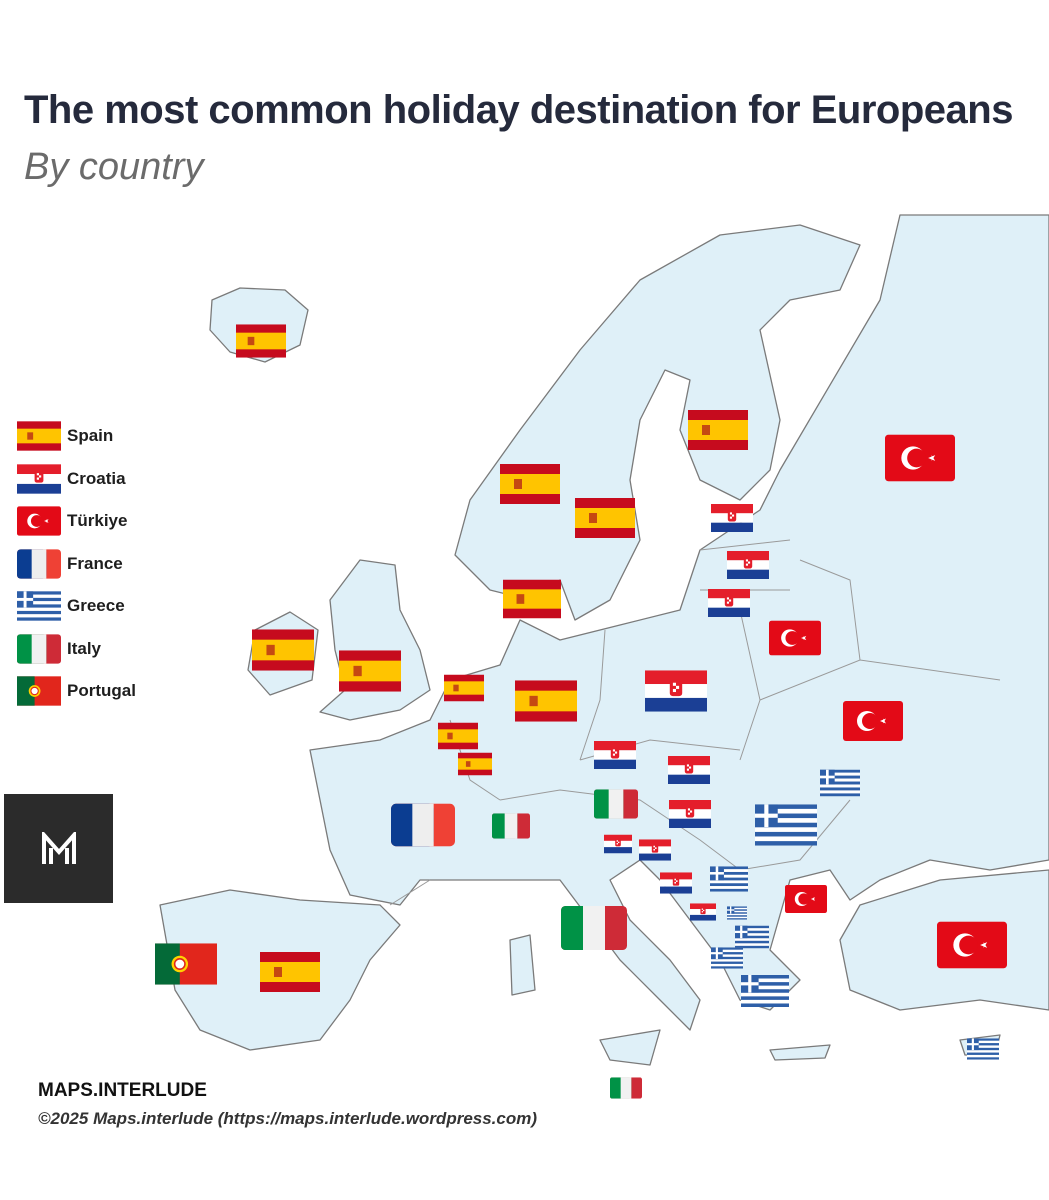 Image resolution: width=1049 pixels, height=1200 pixels. Describe the element at coordinates (95, 563) in the screenshot. I see `legend-label: France` at that location.